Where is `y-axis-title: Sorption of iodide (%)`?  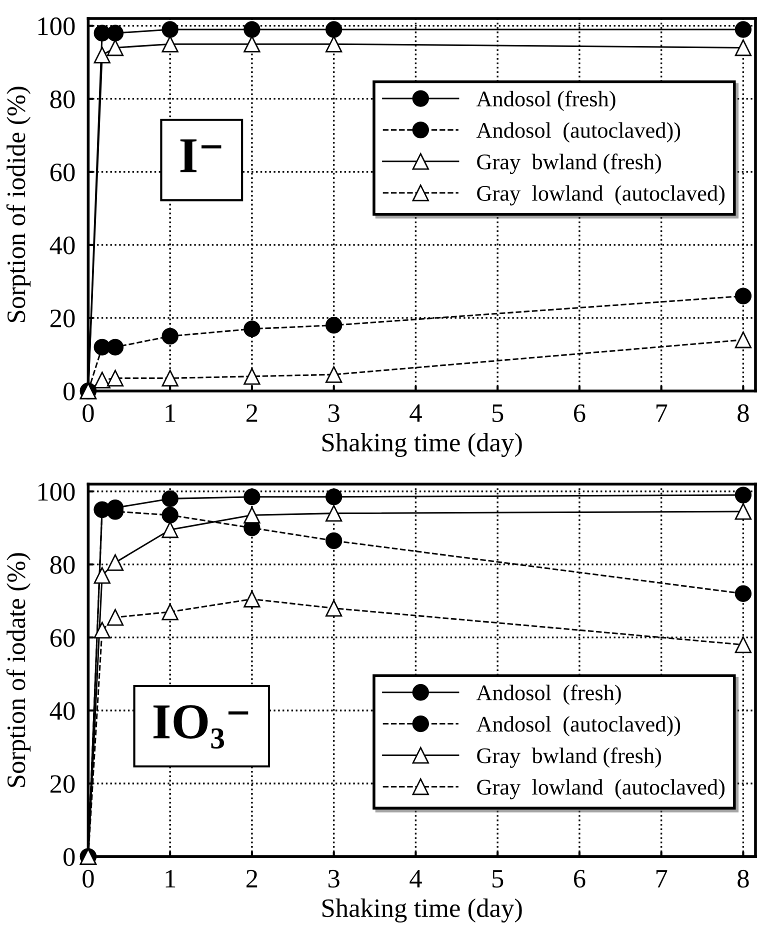 y-axis-title: Sorption of iodide (%) is located at coordinates (18, 204).